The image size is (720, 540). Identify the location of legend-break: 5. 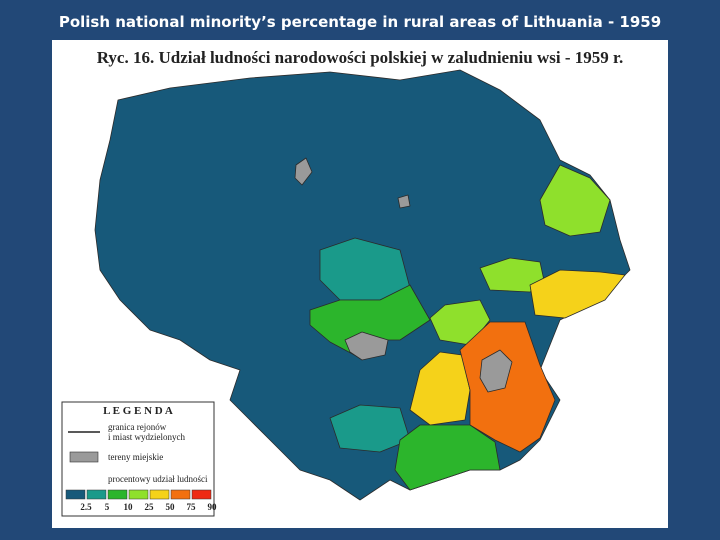
(107, 507).